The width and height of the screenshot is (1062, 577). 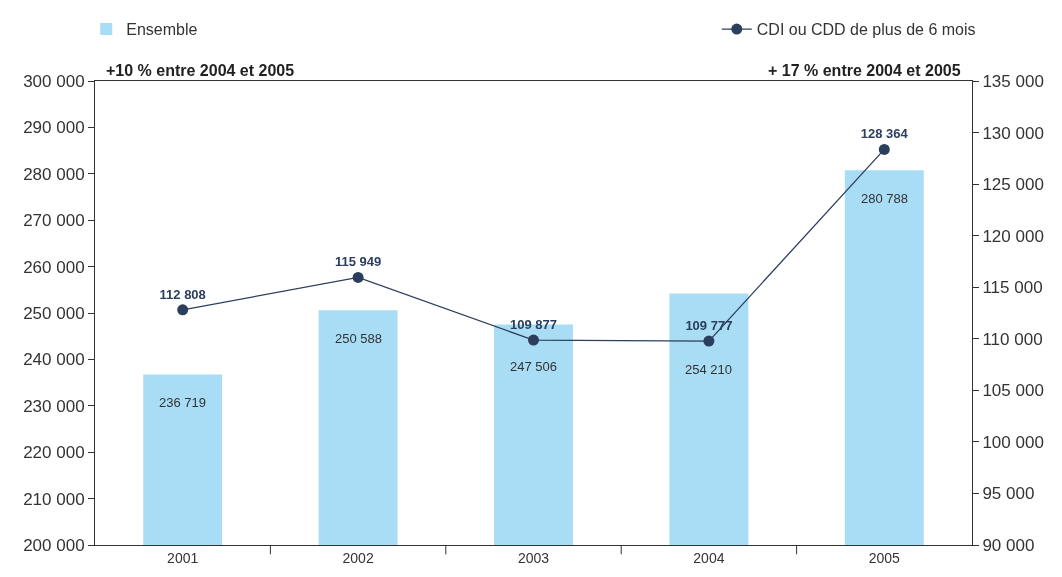 I want to click on data-label: 236 719, so click(x=182, y=402).